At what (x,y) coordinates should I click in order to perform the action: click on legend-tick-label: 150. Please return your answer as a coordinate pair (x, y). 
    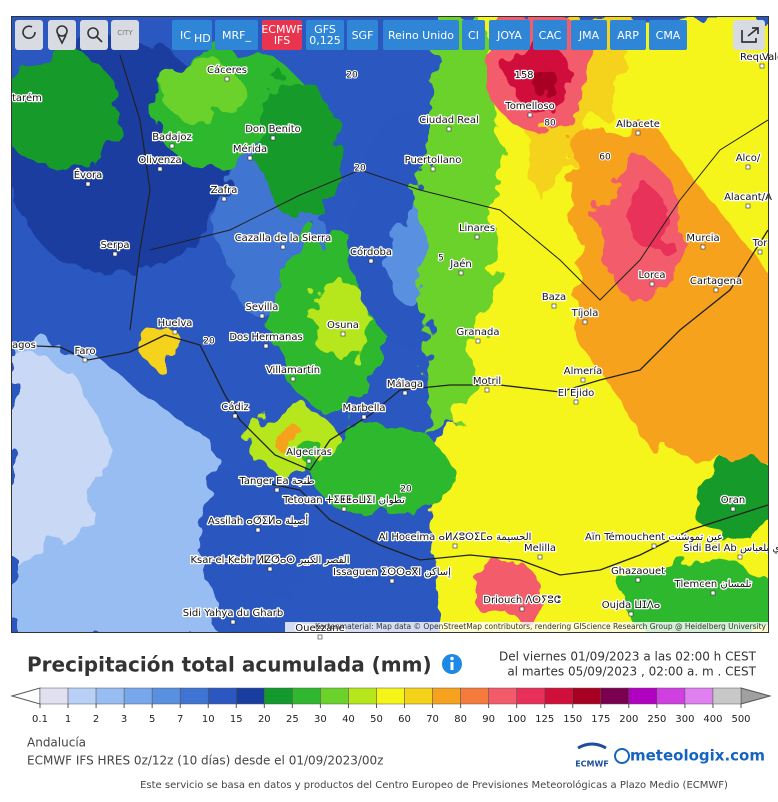
    Looking at the image, I should click on (572, 719).